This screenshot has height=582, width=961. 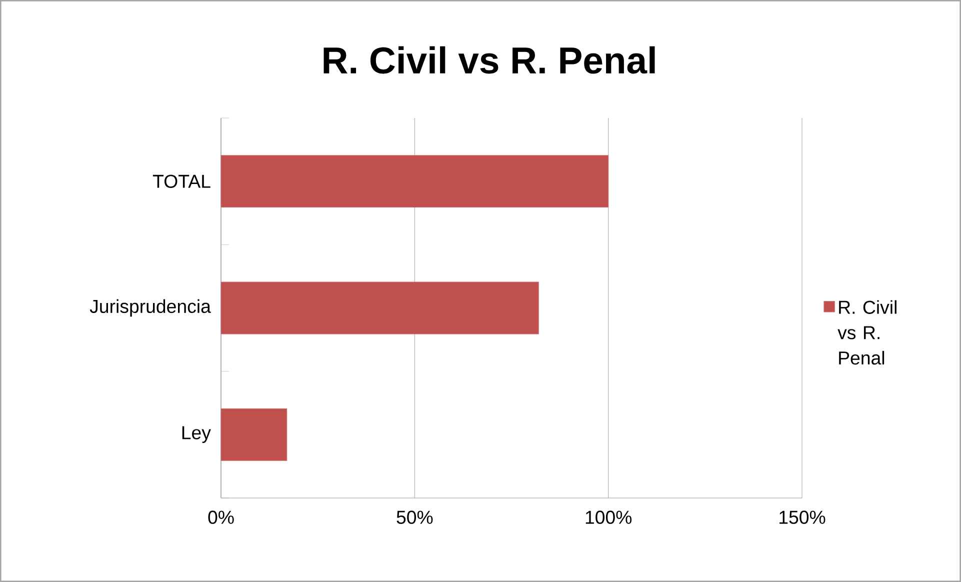 I want to click on legend-label: R. Civil vs R. Penal, so click(x=867, y=332).